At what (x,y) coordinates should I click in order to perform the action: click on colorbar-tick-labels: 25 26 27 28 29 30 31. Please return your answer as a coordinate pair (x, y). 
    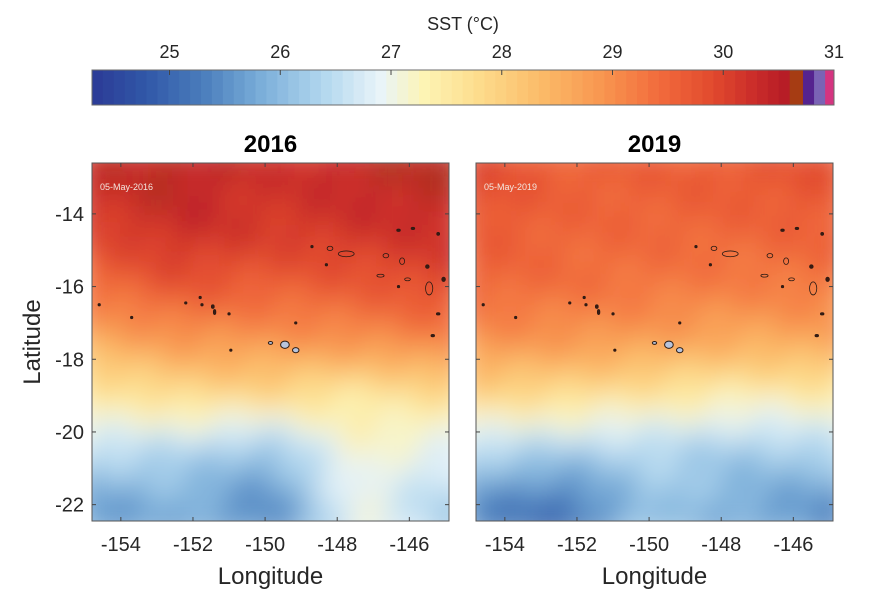
    Looking at the image, I should click on (502, 52).